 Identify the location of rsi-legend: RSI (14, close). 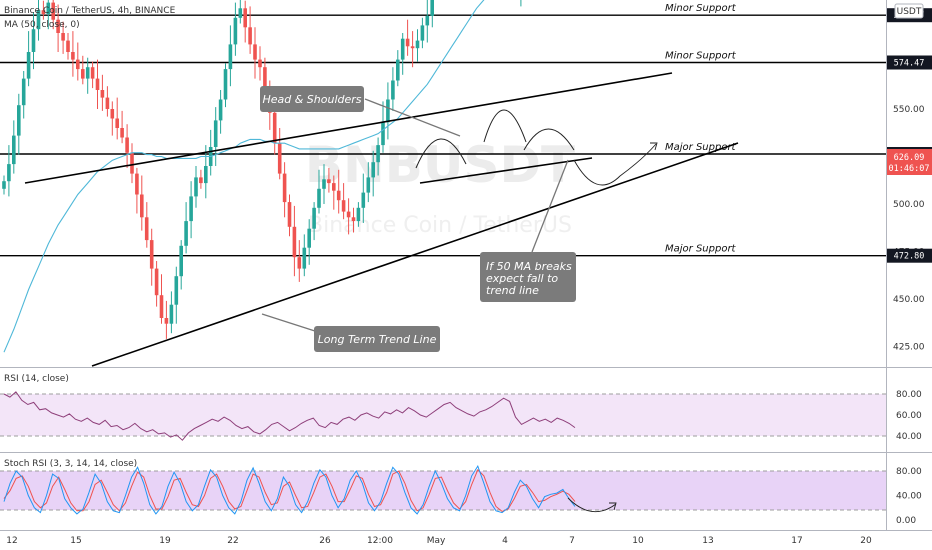
(36, 379).